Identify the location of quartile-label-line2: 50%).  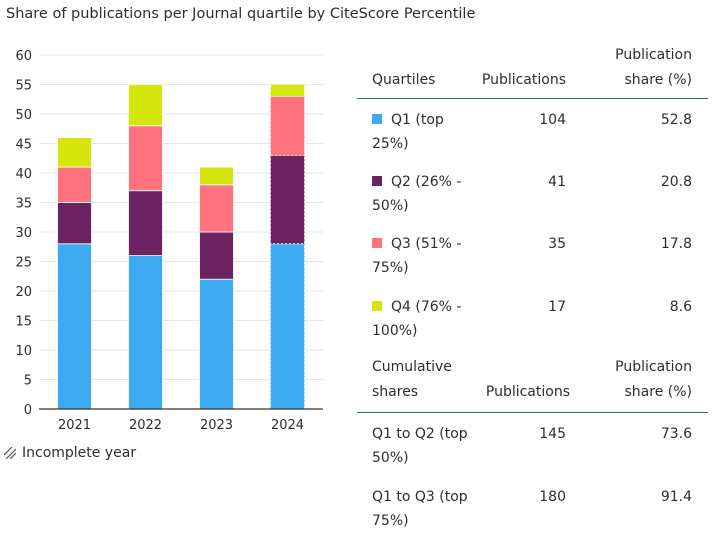
(390, 206).